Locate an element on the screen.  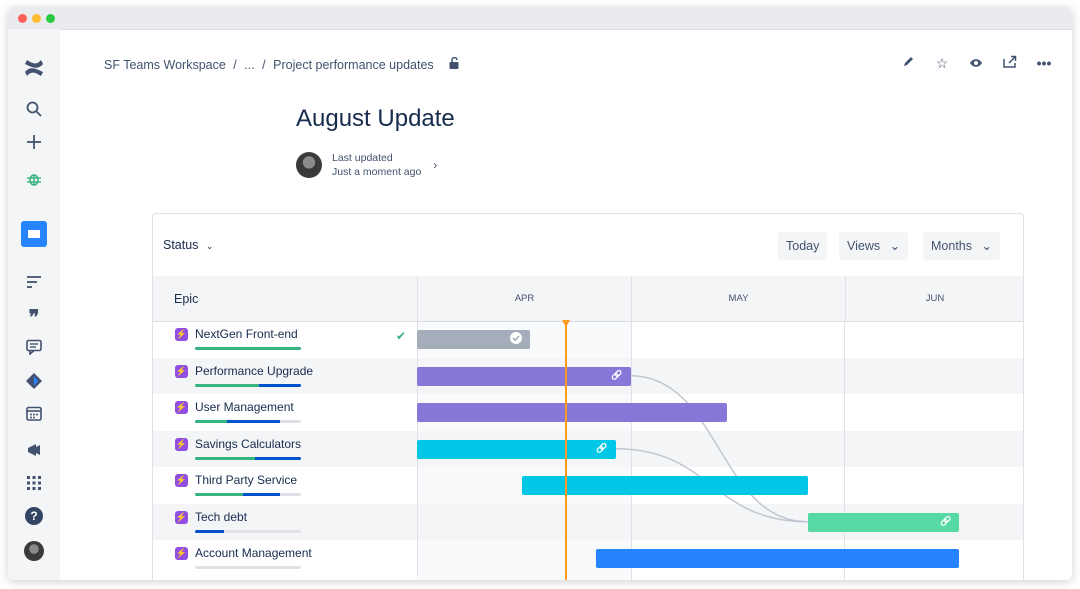
search-icon is located at coordinates (34, 111).